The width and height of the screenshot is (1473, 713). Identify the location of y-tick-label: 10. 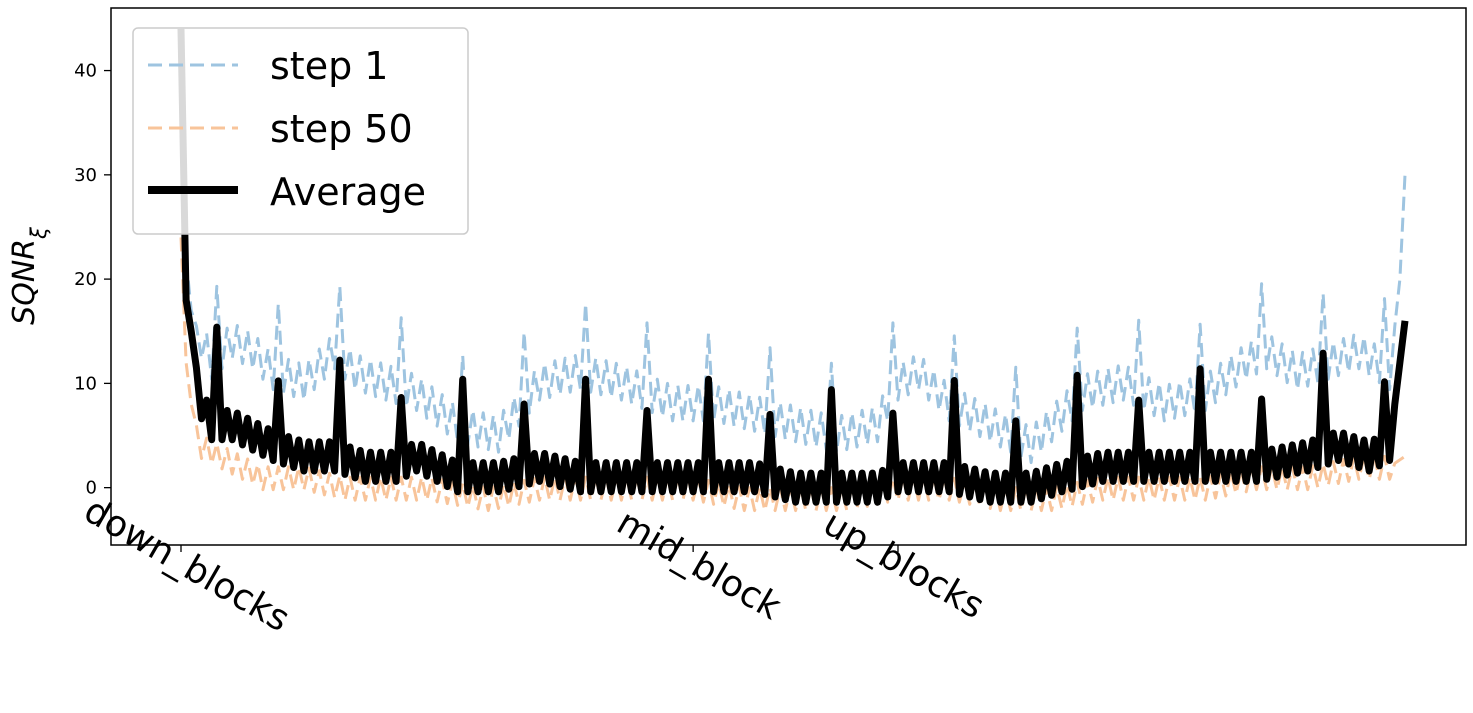
(85, 383).